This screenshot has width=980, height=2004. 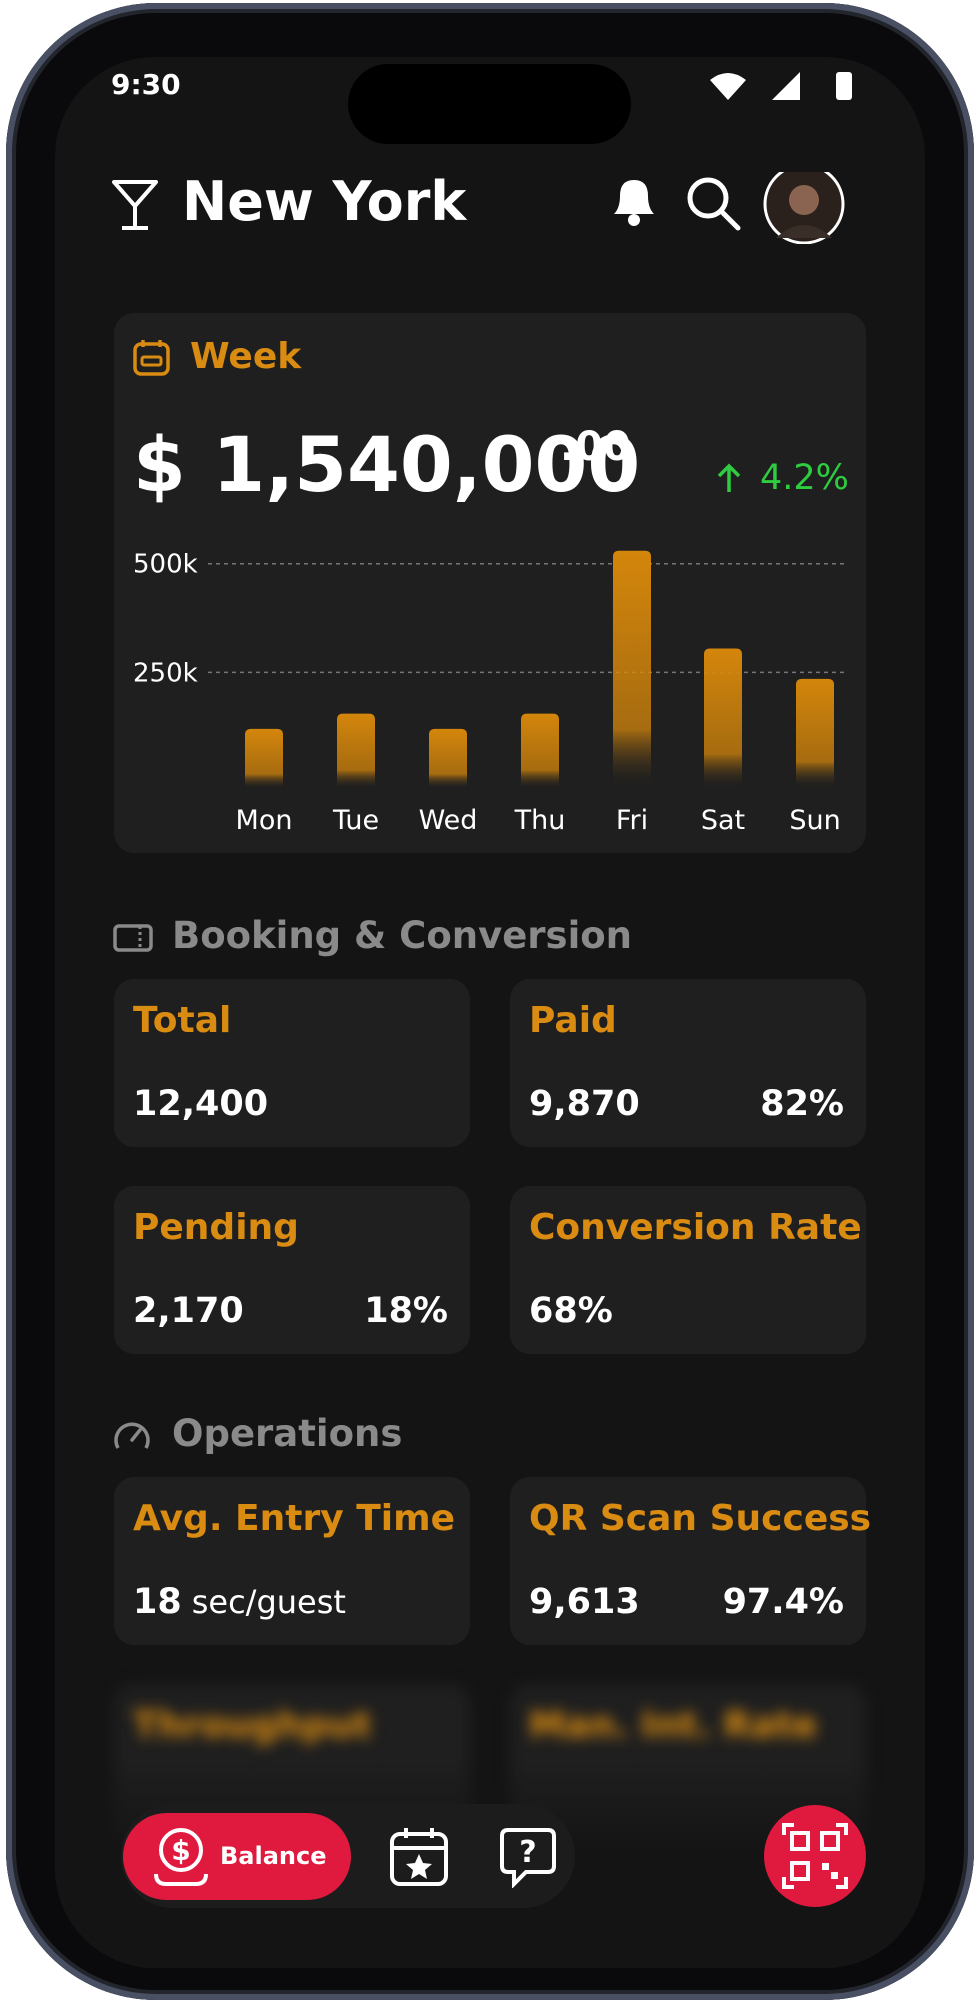 What do you see at coordinates (489, 104) in the screenshot?
I see `dynamic-island` at bounding box center [489, 104].